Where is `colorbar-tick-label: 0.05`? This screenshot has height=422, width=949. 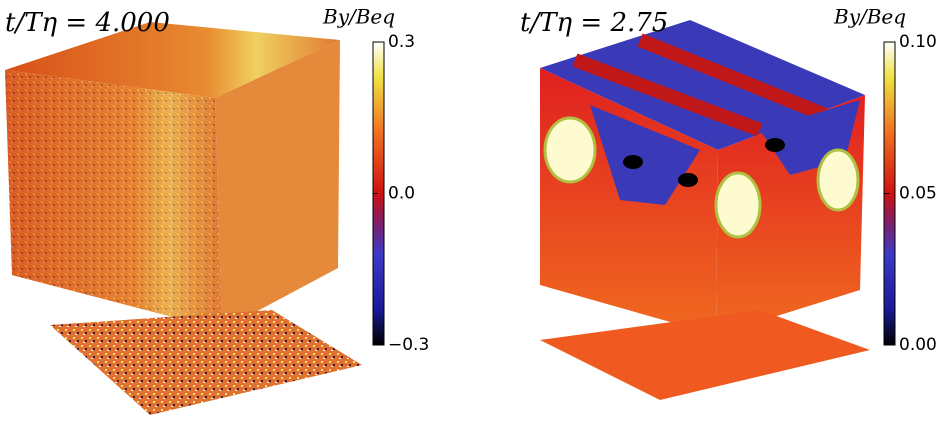
colorbar-tick-label: 0.05 is located at coordinates (918, 194).